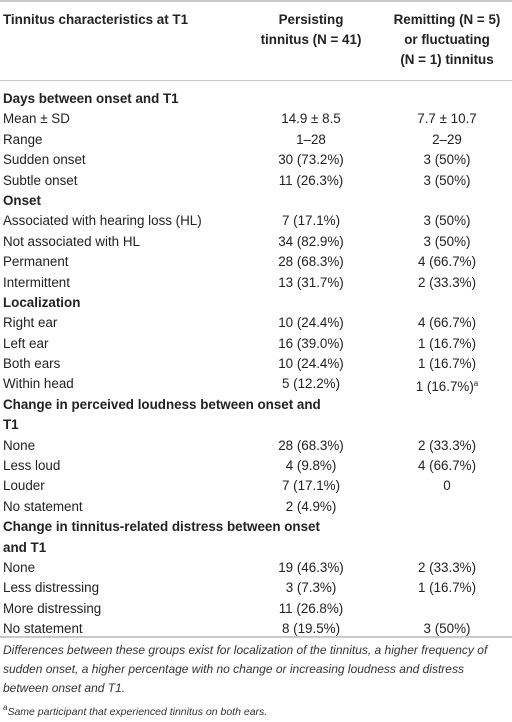 This screenshot has width=512, height=722. I want to click on table-row: Mean ± SD 14.9 ± 8.5 7.7 ± 10.7, so click(256, 119).